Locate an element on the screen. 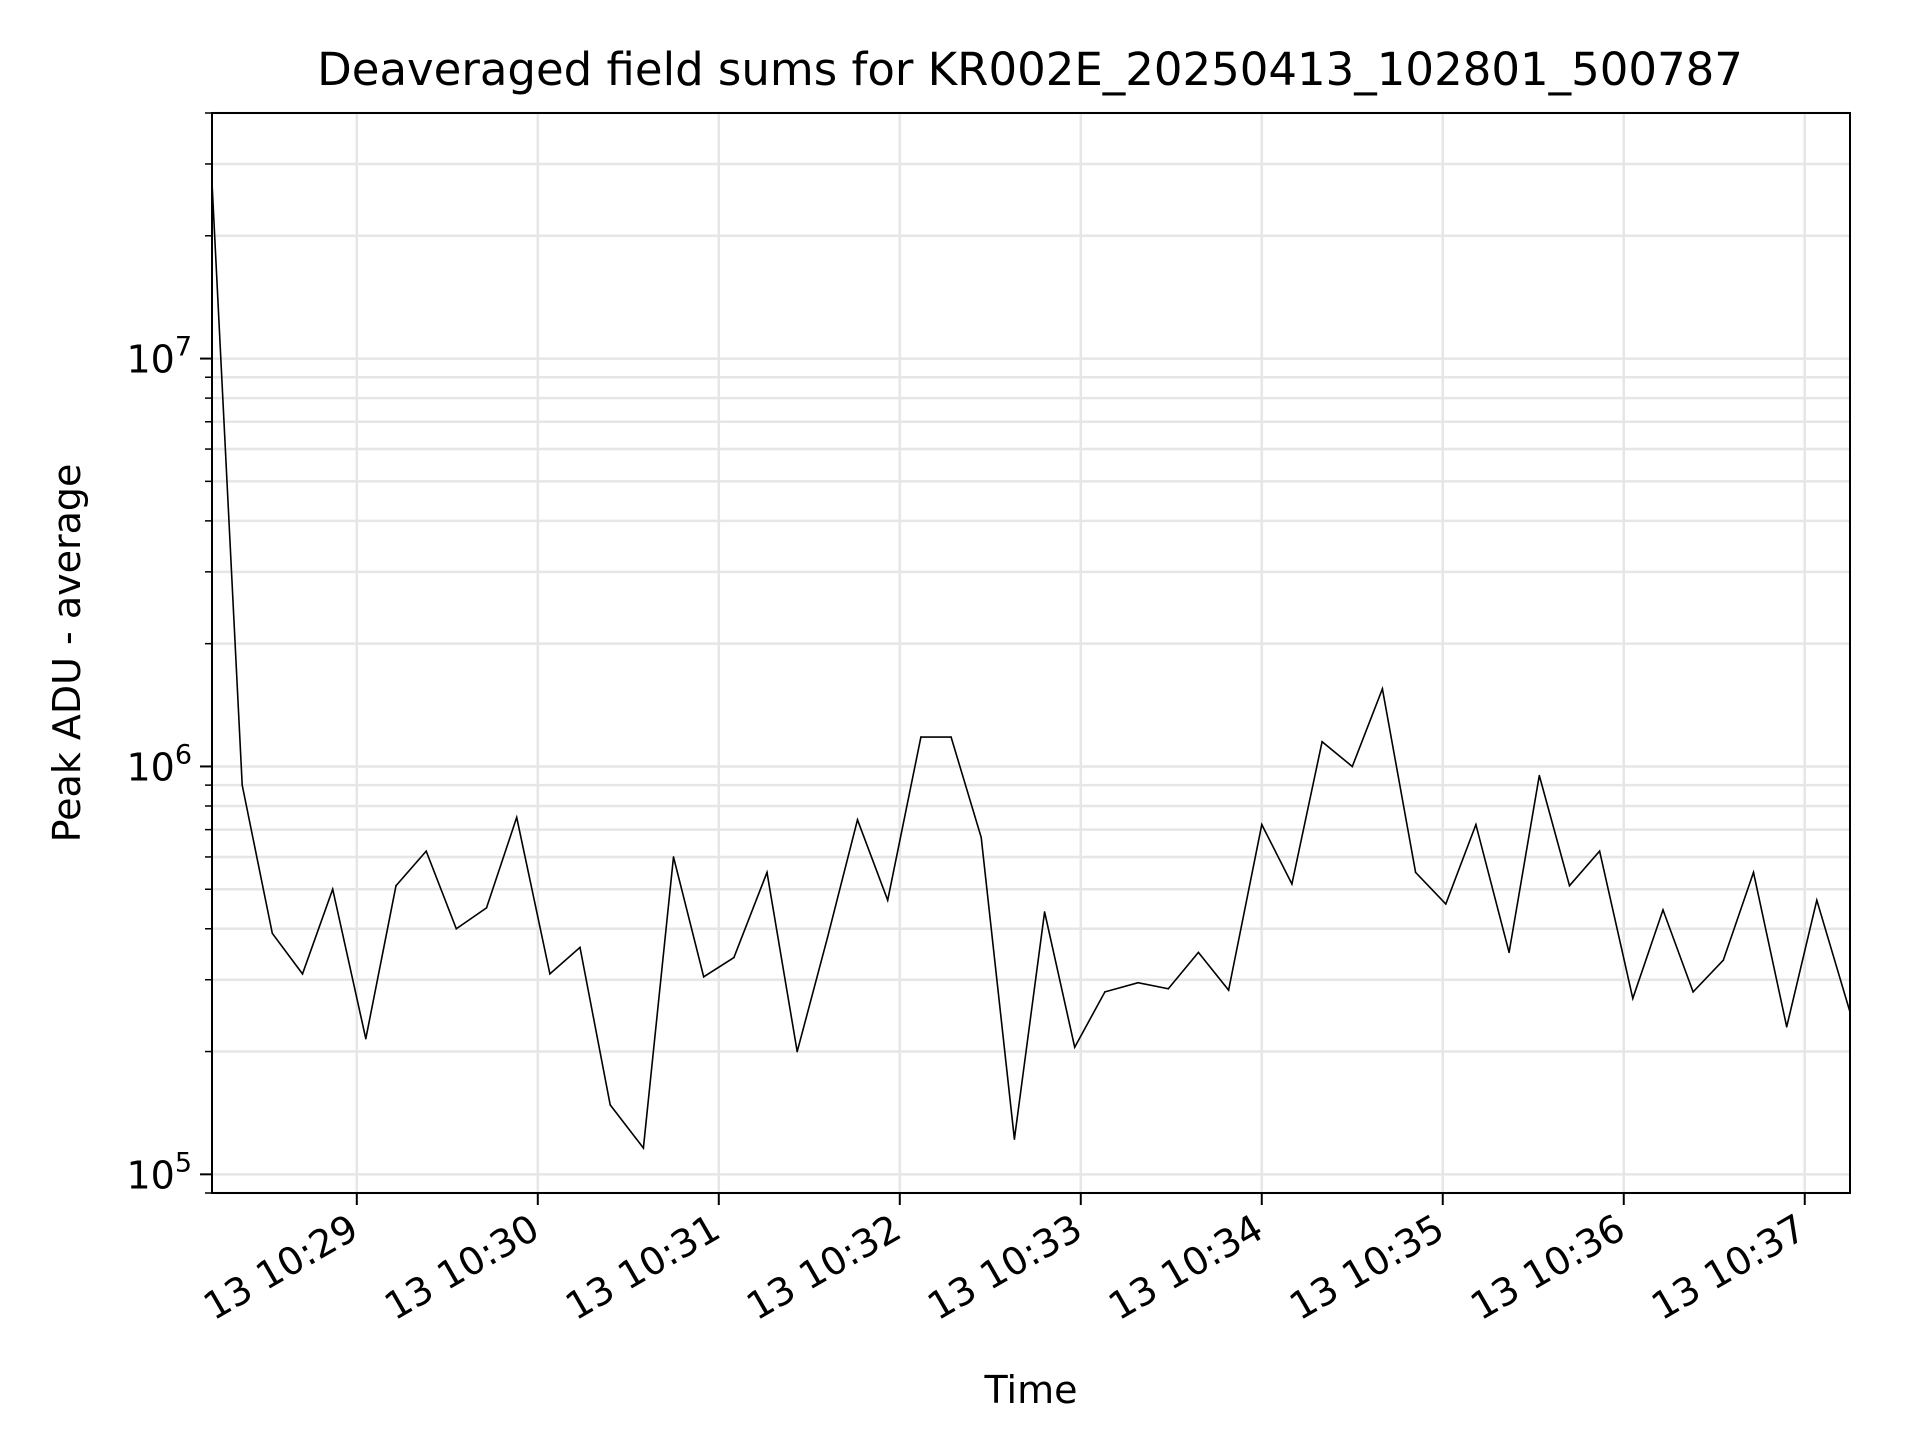  y-tick-label: 107 is located at coordinates (159, 357).